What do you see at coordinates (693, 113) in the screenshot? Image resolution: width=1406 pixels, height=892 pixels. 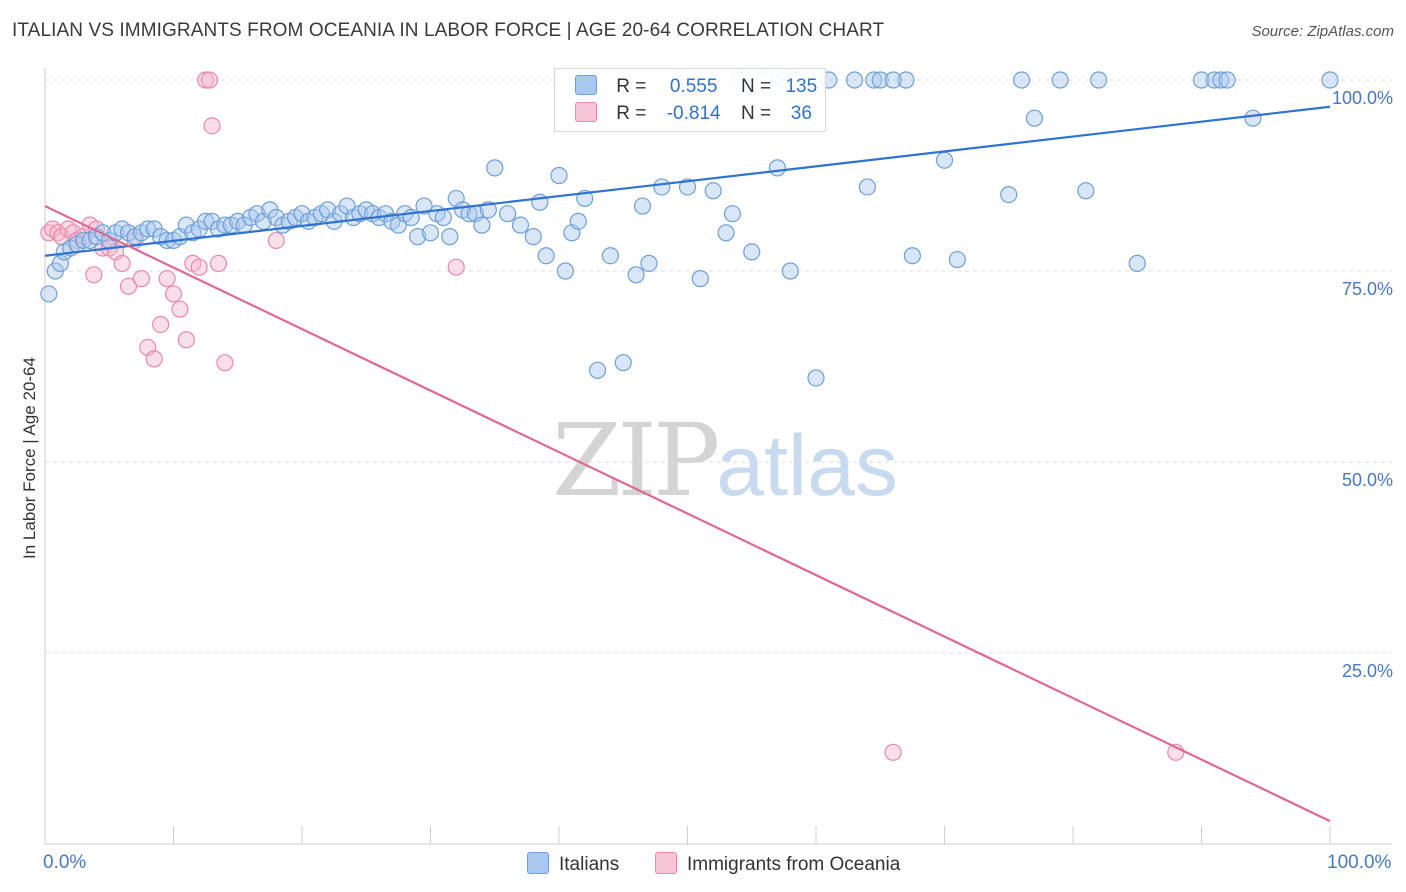 I see `legend-r-value: -0.814` at bounding box center [693, 113].